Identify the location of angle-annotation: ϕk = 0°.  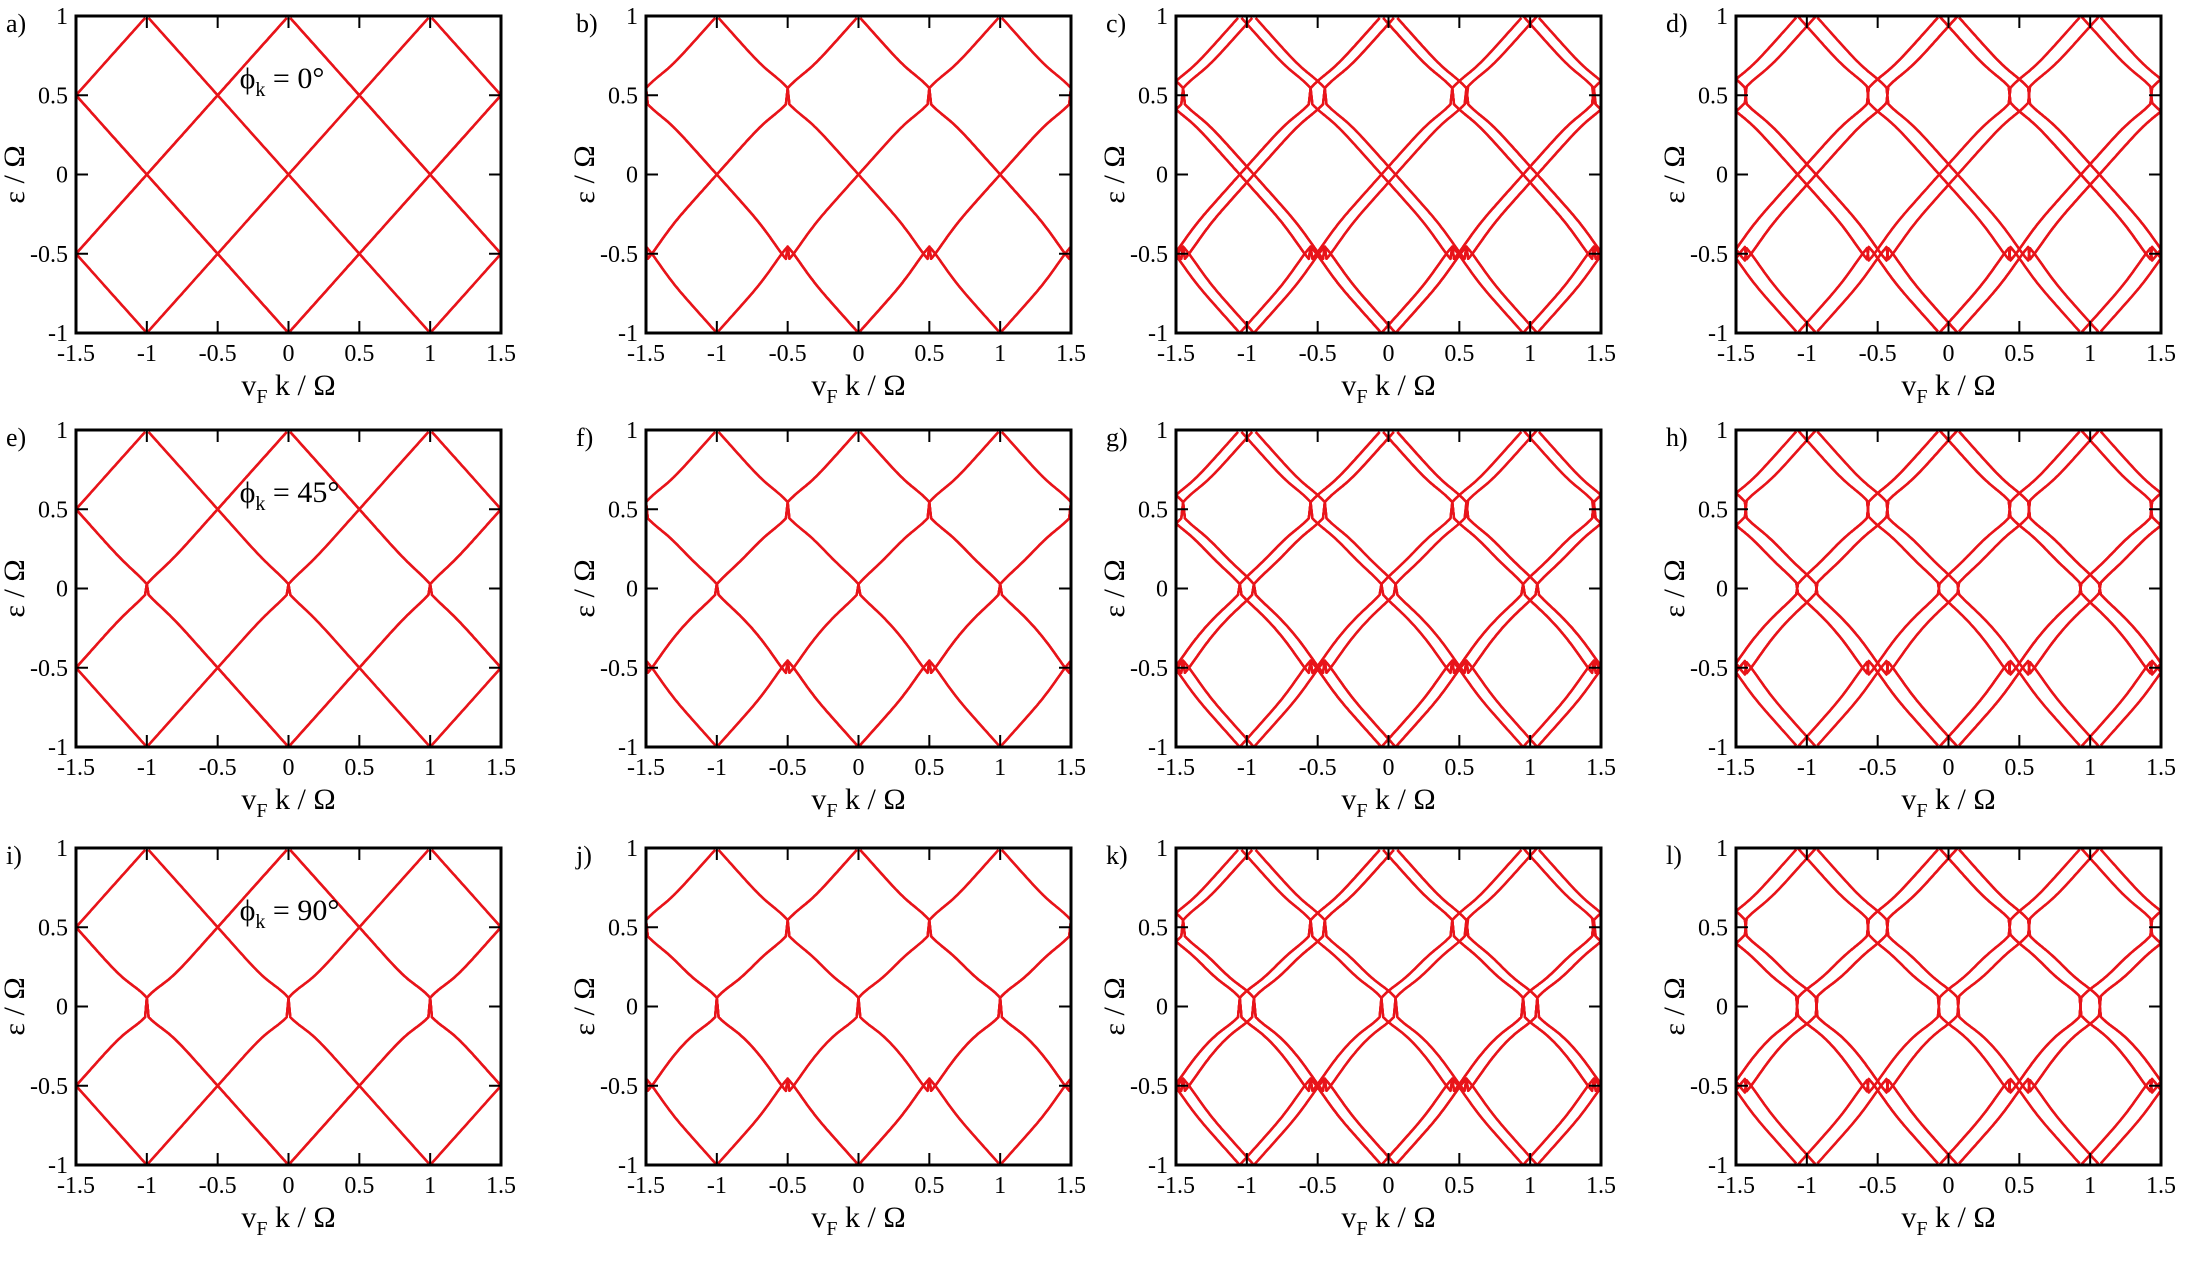
(282, 81).